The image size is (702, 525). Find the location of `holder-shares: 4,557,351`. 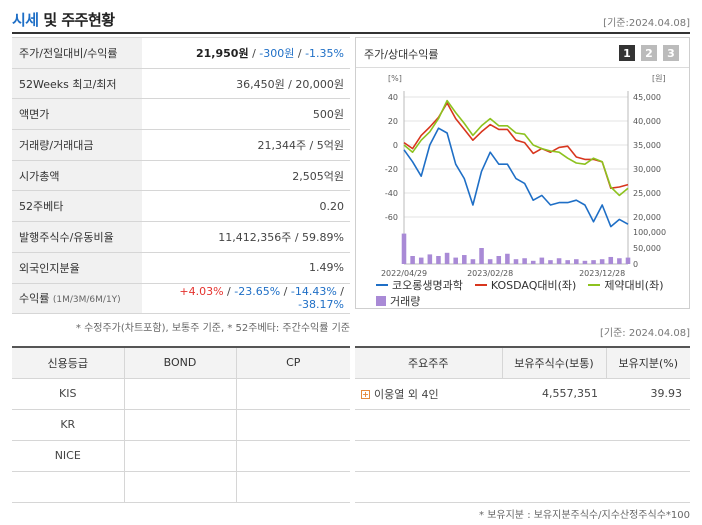

holder-shares: 4,557,351 is located at coordinates (554, 394).